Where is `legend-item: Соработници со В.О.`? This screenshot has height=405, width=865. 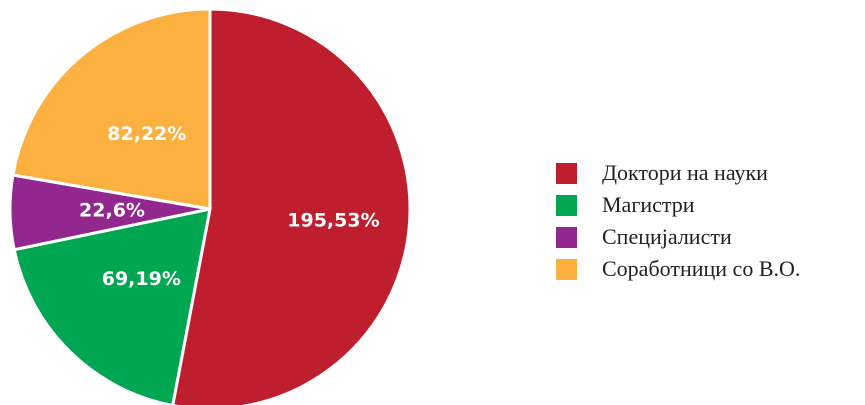
legend-item: Соработници со В.О. is located at coordinates (678, 269).